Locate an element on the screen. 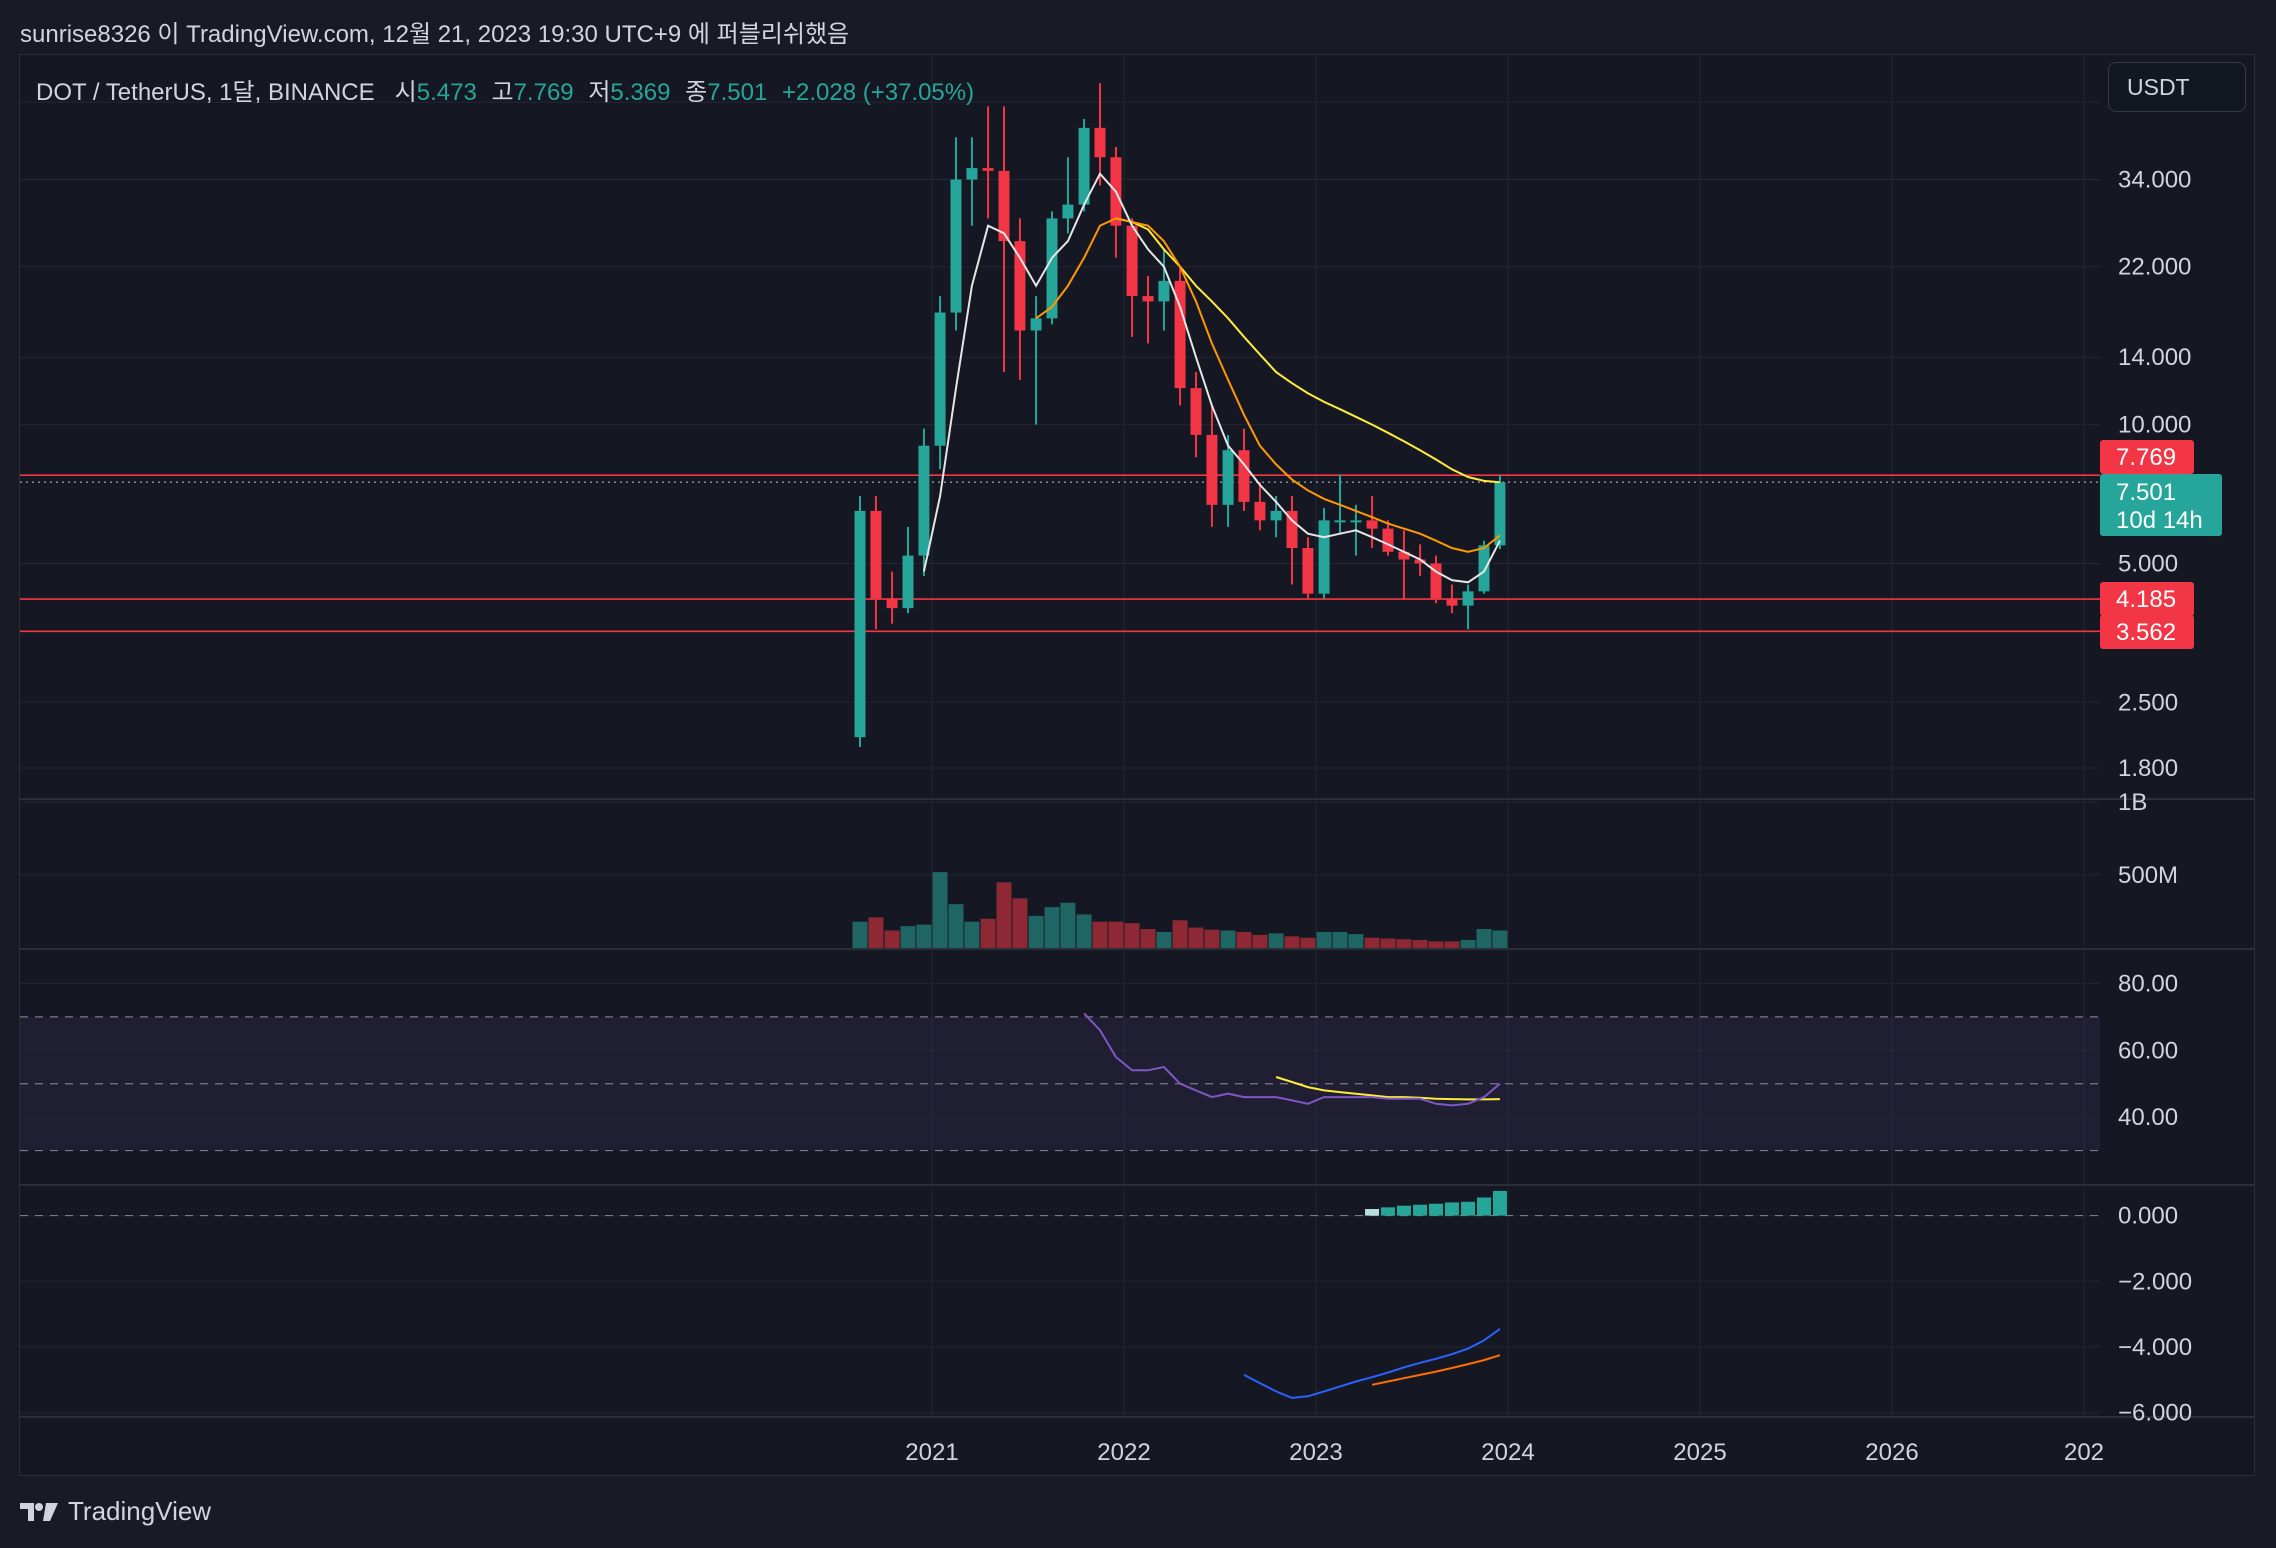 The height and width of the screenshot is (1548, 2276). legend-high-label: 고 is located at coordinates (502, 92).